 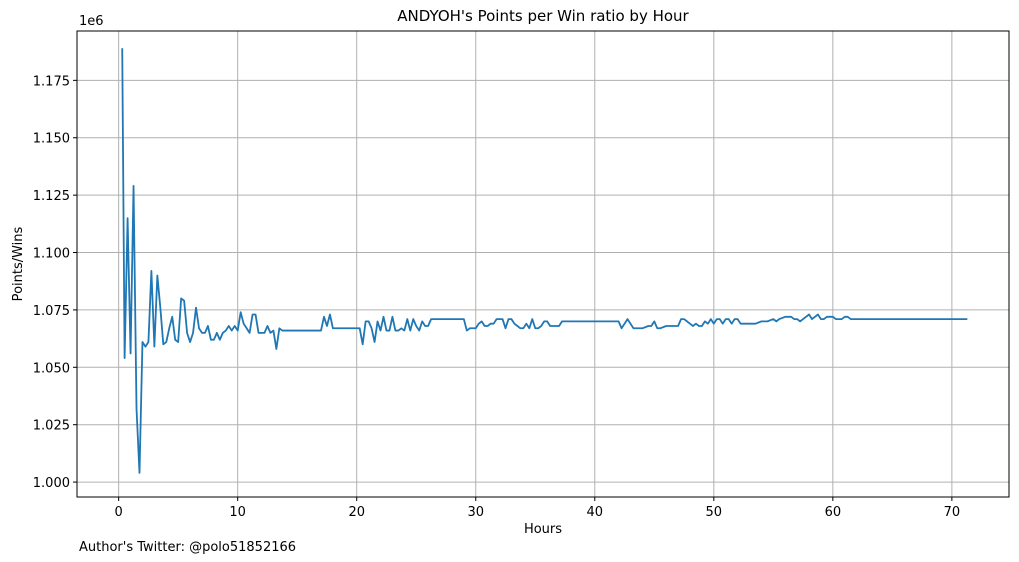 What do you see at coordinates (237, 512) in the screenshot?
I see `x-tick-label: 10` at bounding box center [237, 512].